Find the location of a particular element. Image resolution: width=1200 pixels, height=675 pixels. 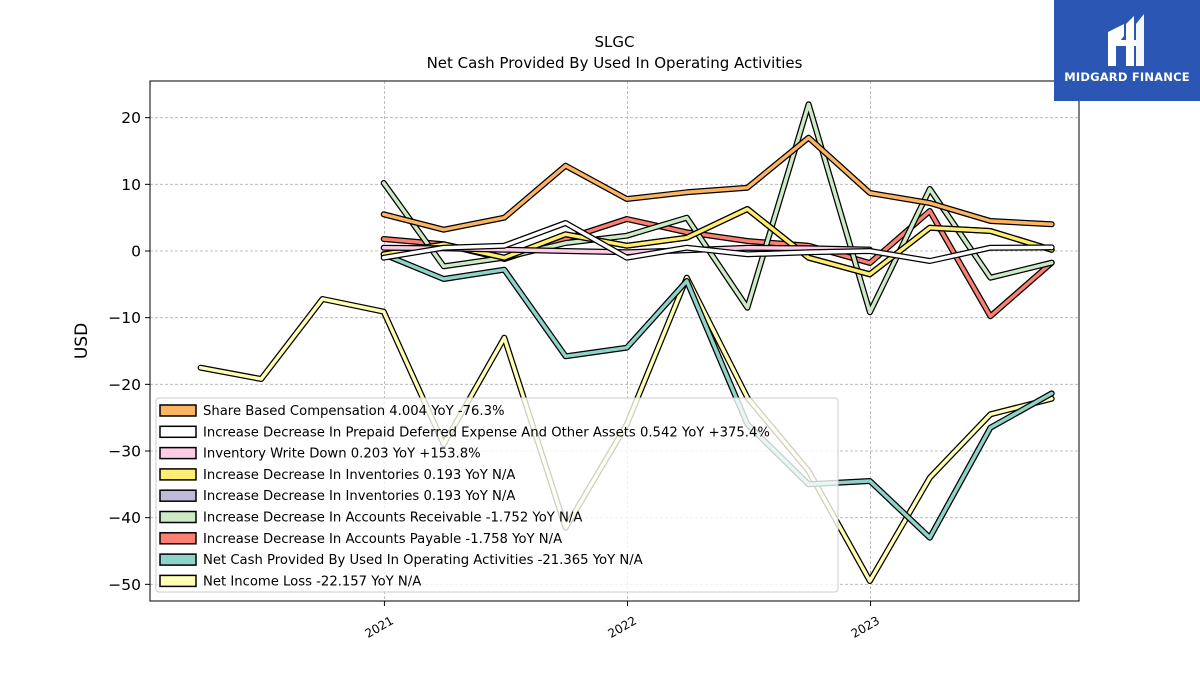

y-tick-label: −20 is located at coordinates (124, 385).